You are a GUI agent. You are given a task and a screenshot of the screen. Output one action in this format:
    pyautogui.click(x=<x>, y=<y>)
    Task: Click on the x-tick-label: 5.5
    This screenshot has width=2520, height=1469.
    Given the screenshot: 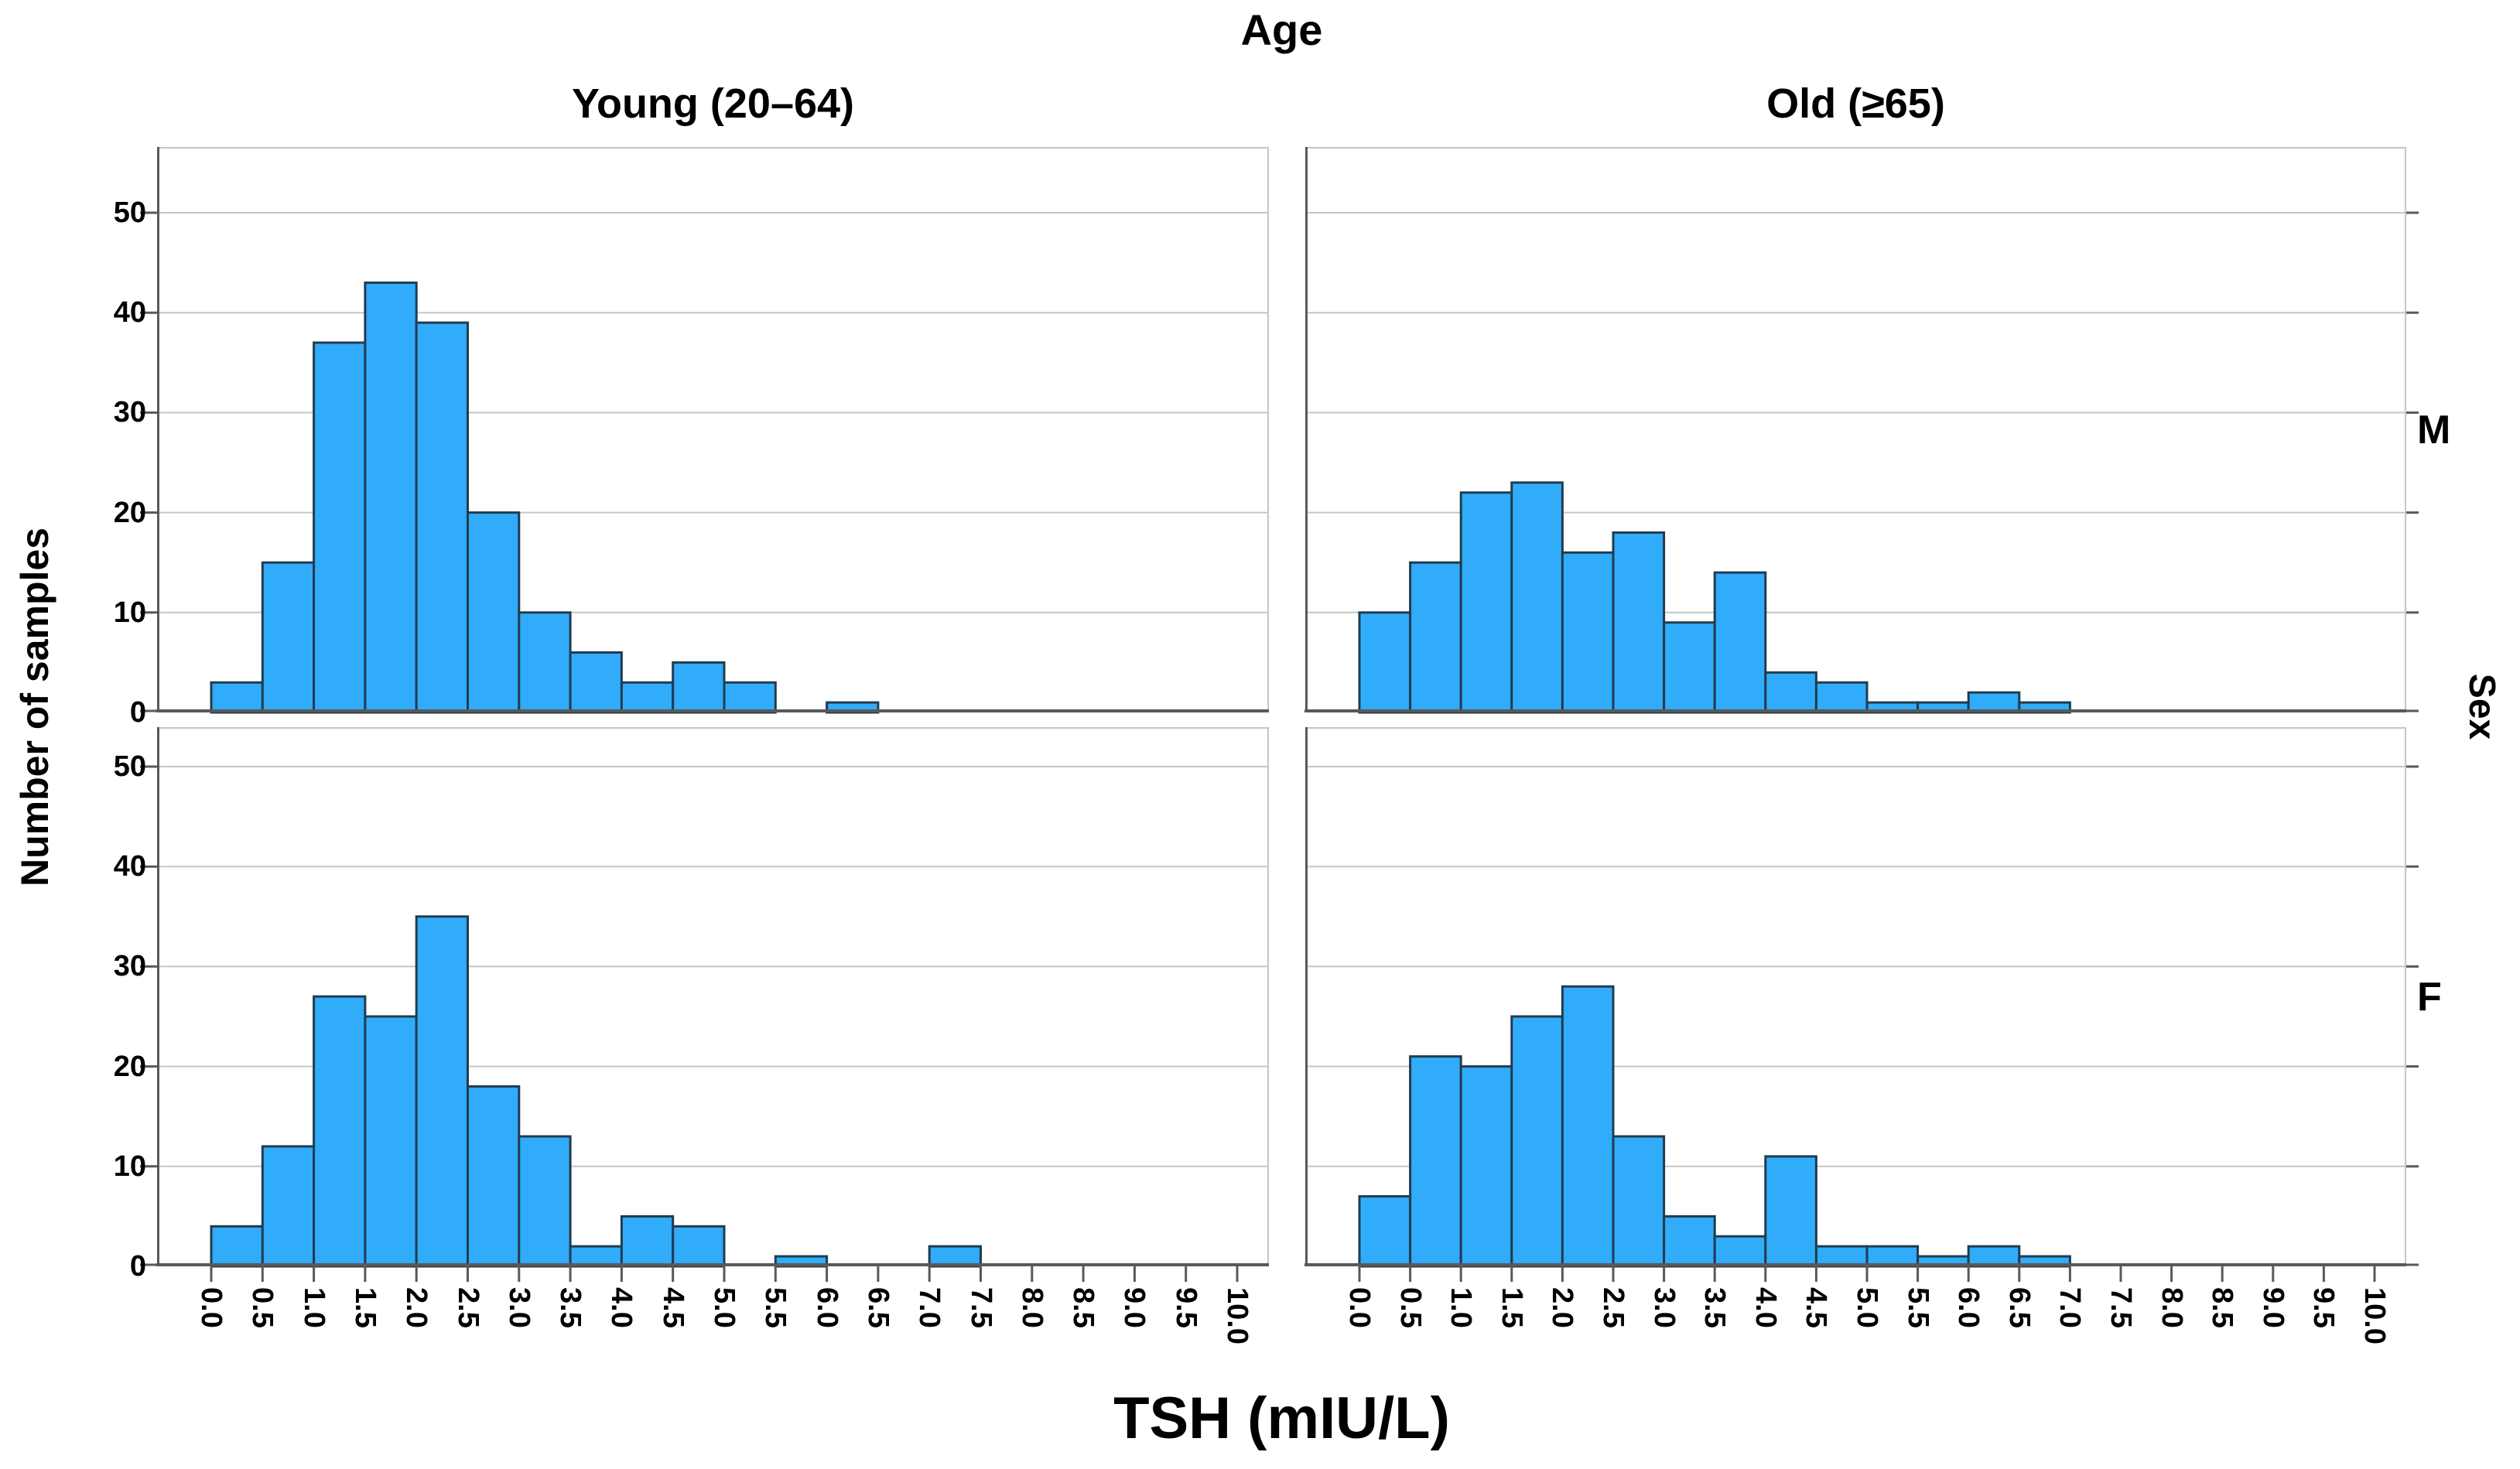 What is the action you would take?
    pyautogui.click(x=775, y=1307)
    